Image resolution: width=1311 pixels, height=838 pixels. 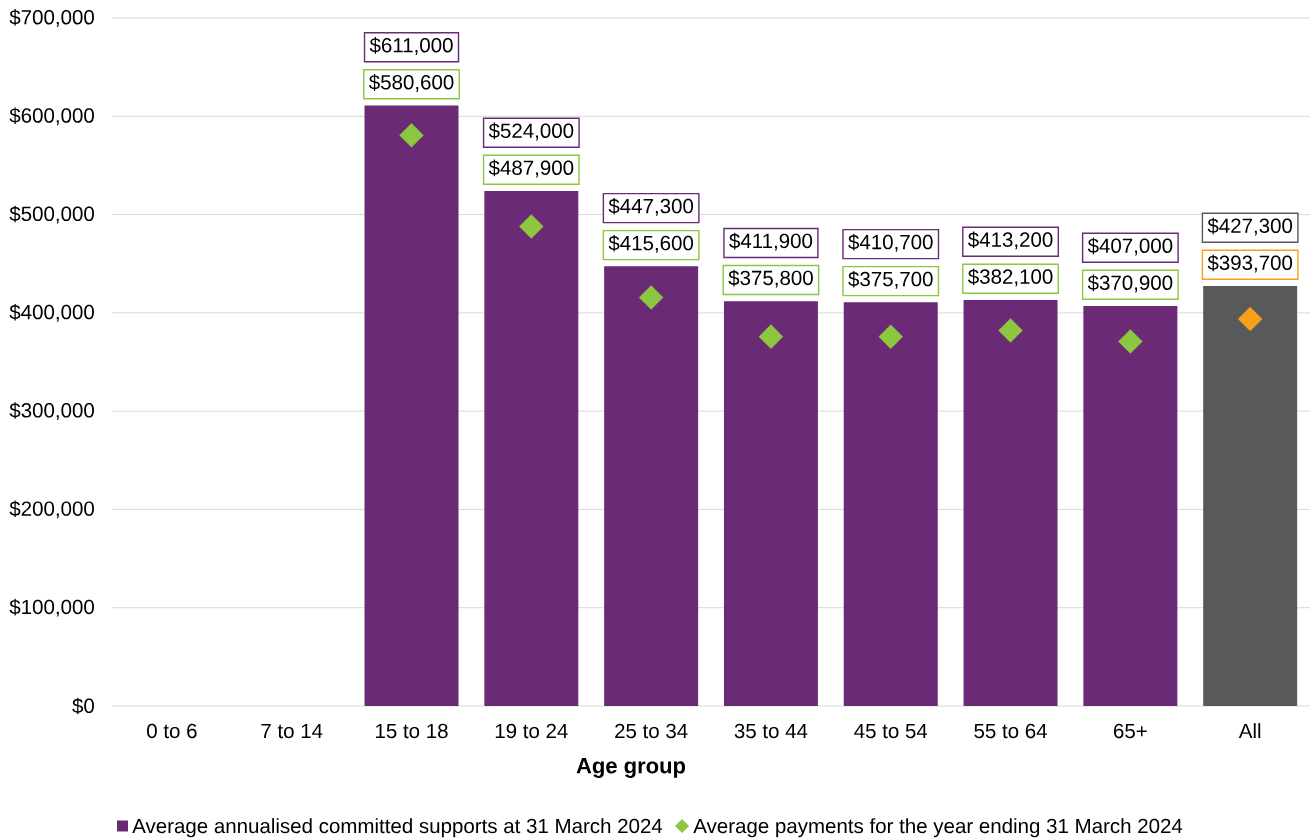 I want to click on legend-label: Average payments for the year ending 31 March 2024, so click(x=938, y=828).